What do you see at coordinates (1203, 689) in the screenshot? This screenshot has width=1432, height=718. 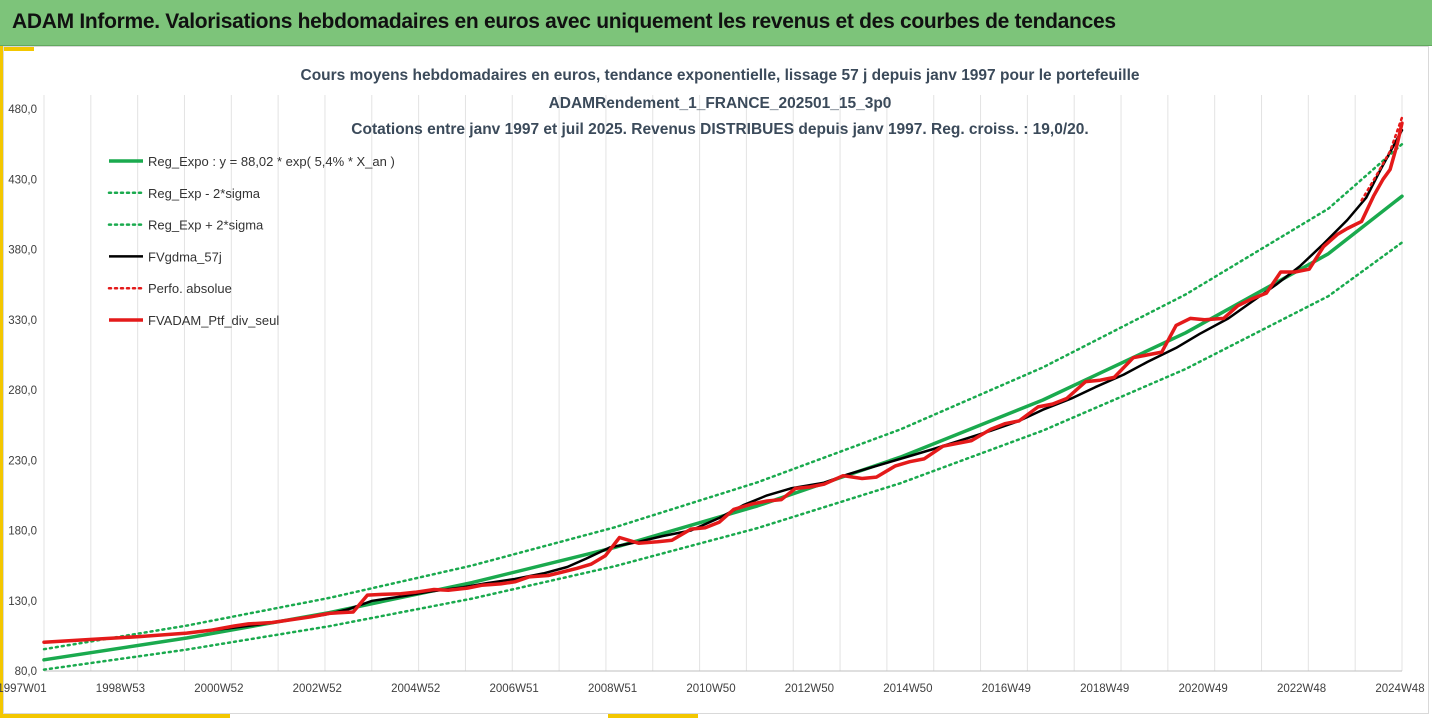 I see `x-tick-label: 2020W49` at bounding box center [1203, 689].